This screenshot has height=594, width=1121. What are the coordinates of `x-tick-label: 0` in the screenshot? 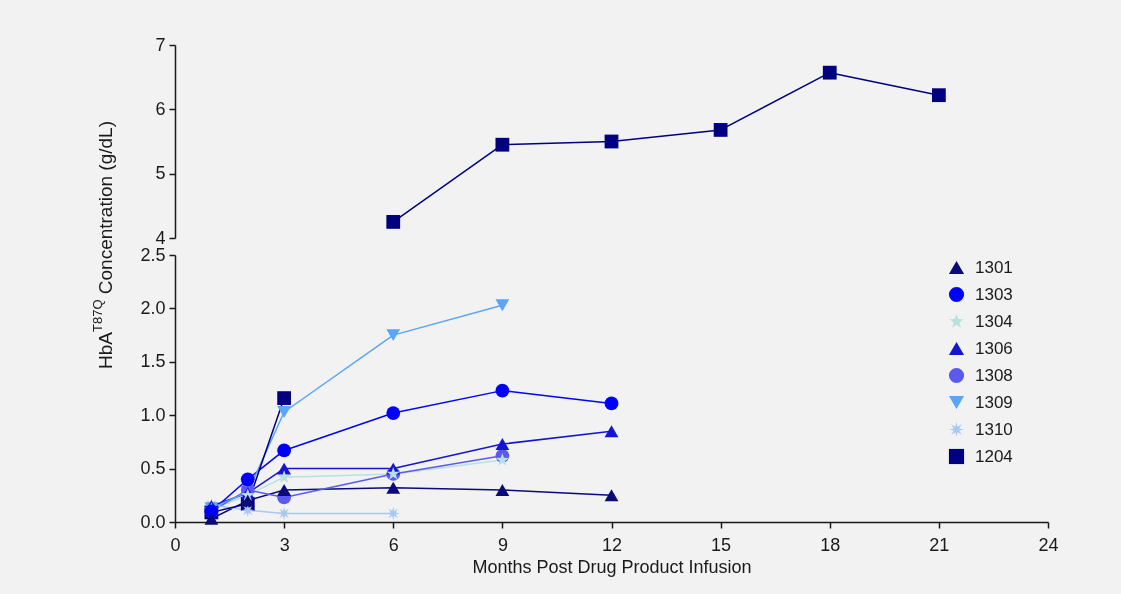 It's located at (175, 544).